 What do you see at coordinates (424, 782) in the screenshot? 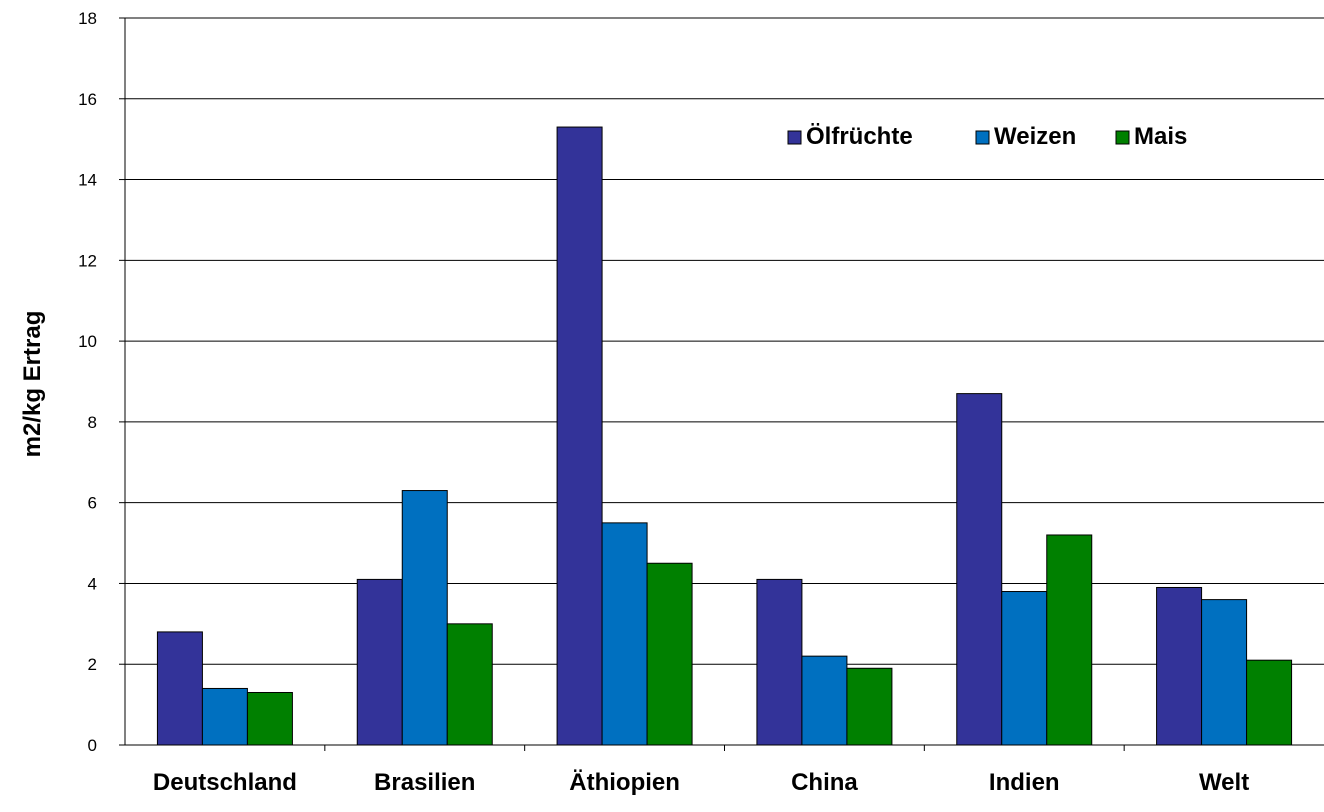
I see `category-label: Brasilien` at bounding box center [424, 782].